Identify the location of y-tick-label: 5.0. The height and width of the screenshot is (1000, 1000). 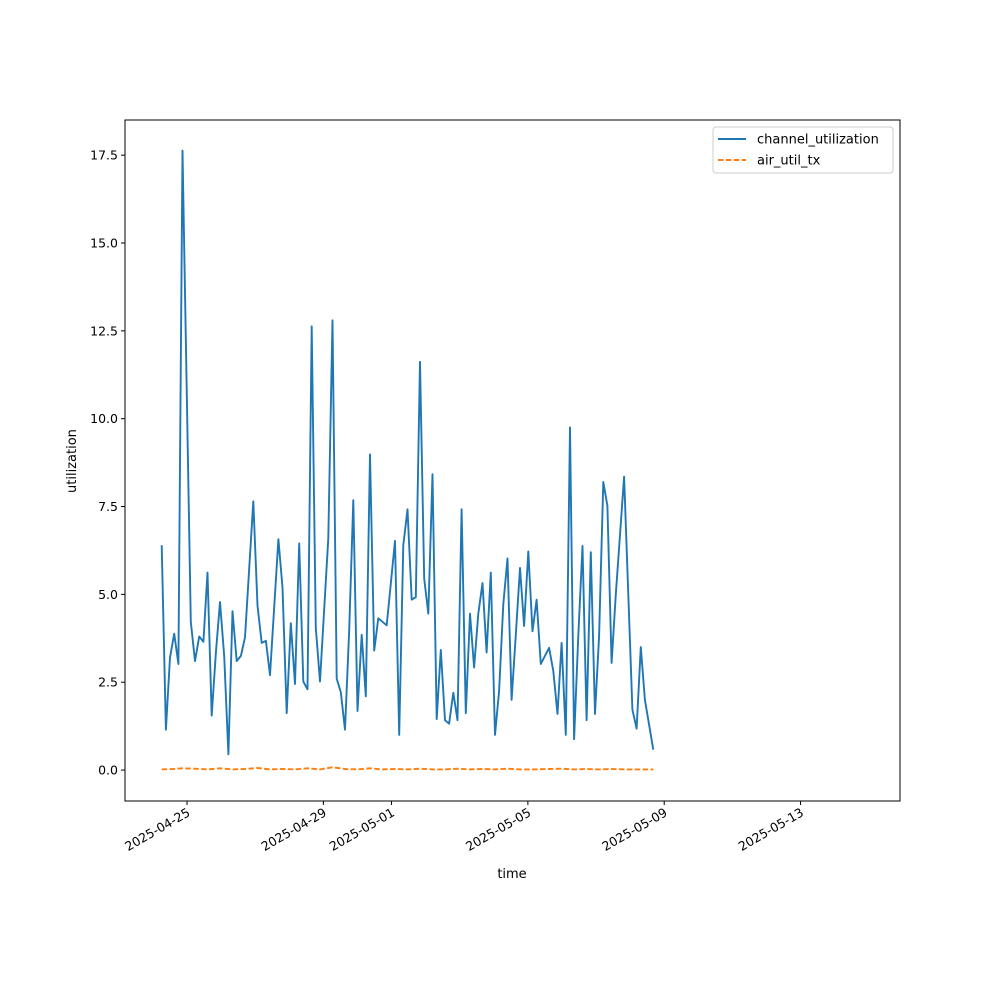
(108, 594).